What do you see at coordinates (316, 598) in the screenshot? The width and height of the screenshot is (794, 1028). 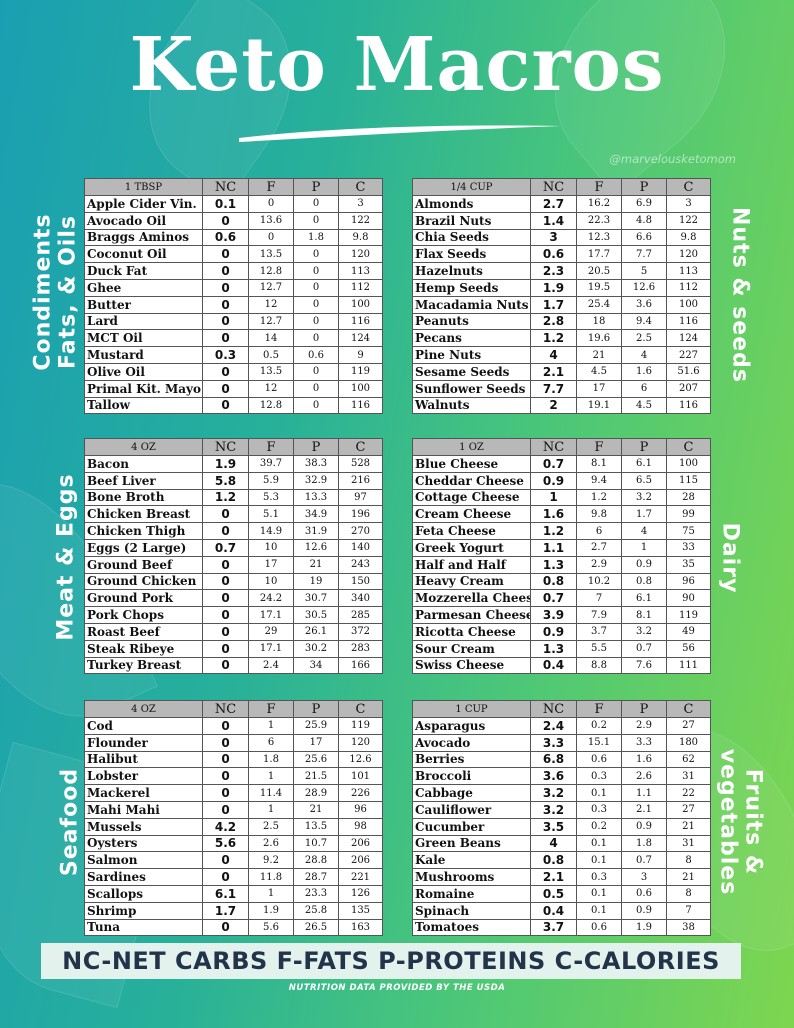 I see `protein-value: 30.7` at bounding box center [316, 598].